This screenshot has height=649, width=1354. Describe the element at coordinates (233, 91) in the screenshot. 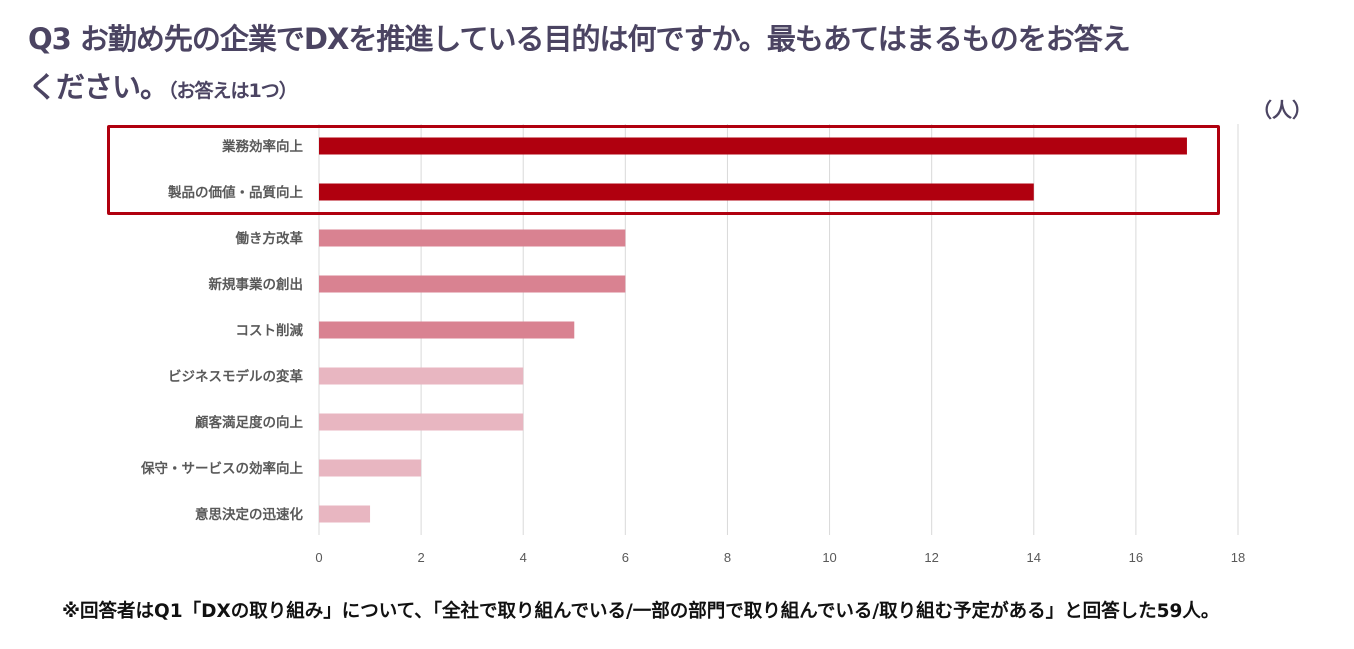

I see `answer-note: （お答えは1つ）` at that location.